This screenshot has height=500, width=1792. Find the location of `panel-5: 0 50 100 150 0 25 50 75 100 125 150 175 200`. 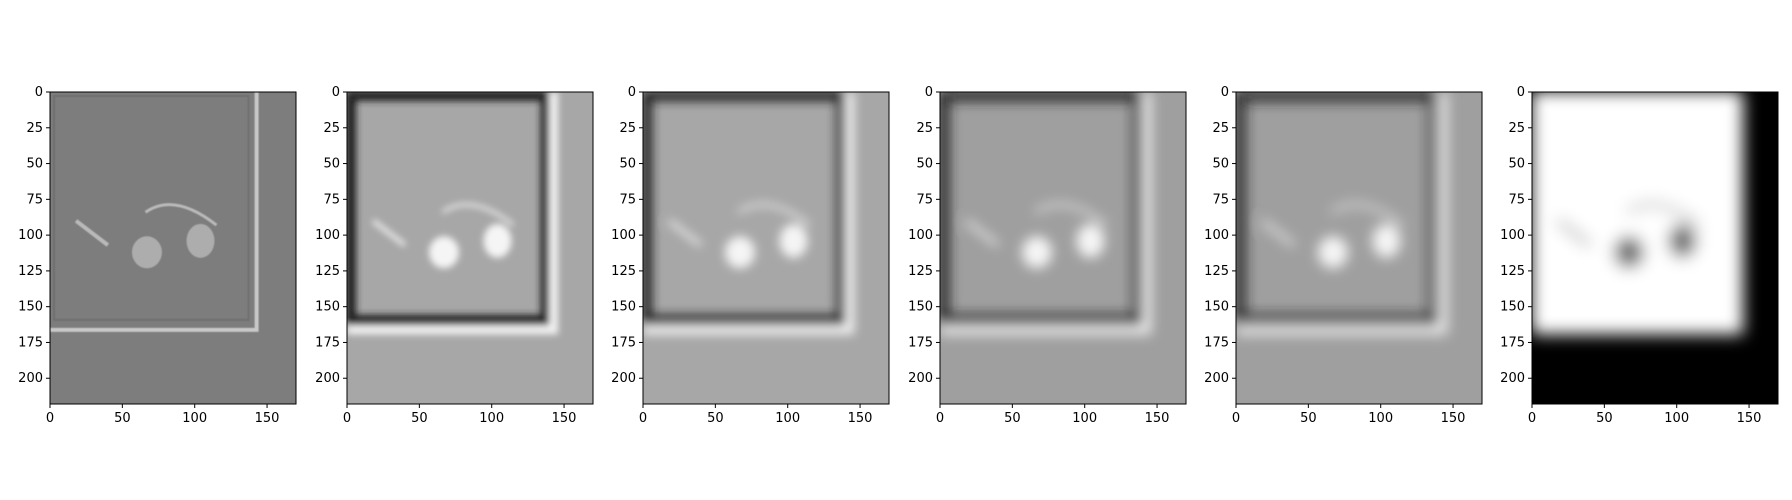

panel-5: 0 50 100 150 0 25 50 75 100 125 150 175 200 is located at coordinates (1348, 258).